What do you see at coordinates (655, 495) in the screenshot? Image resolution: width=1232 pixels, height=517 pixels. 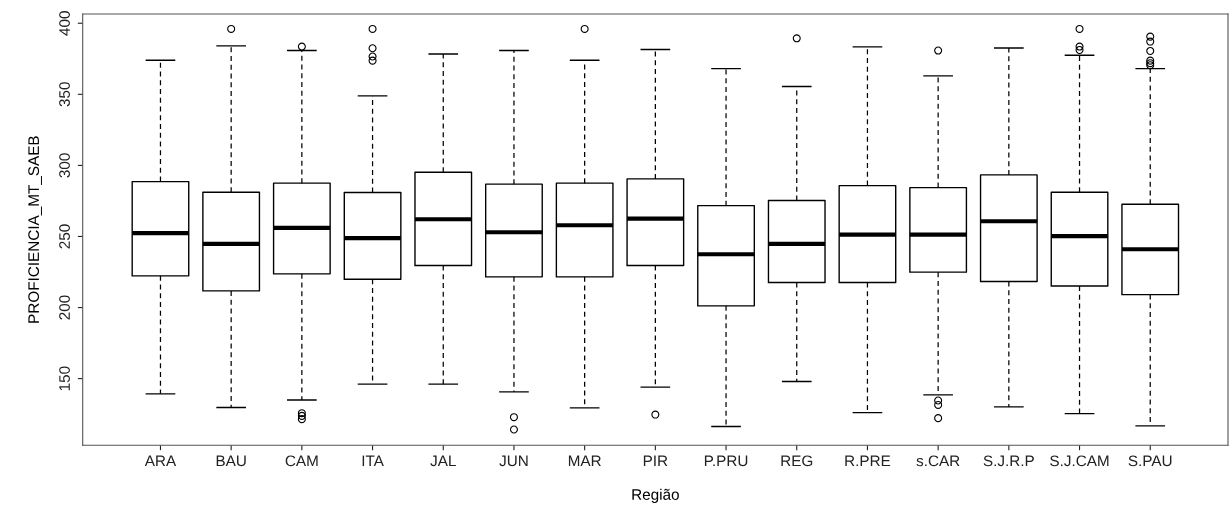 I see `x-axis-title: Região` at bounding box center [655, 495].